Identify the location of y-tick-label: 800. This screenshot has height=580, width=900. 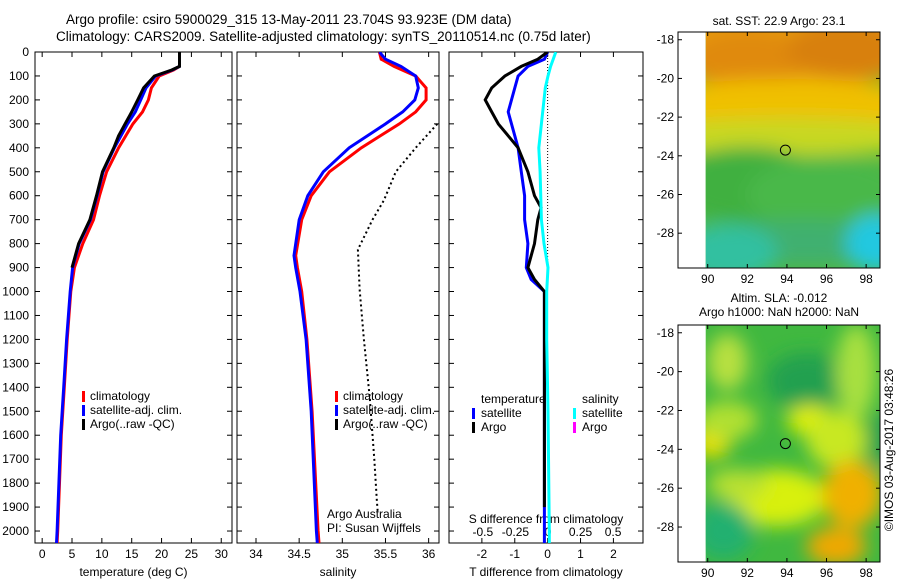
(19, 244).